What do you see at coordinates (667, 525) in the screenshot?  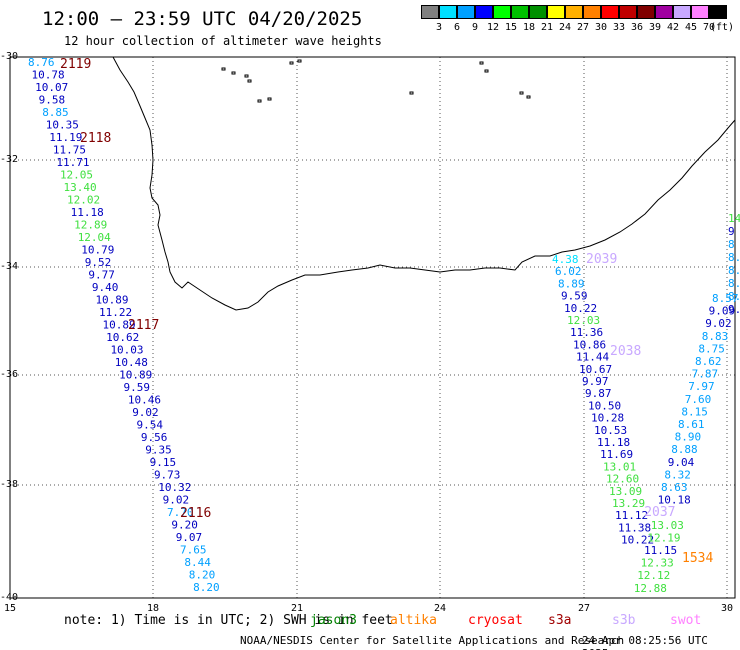 I see `wave-height-value: 13.03` at bounding box center [667, 525].